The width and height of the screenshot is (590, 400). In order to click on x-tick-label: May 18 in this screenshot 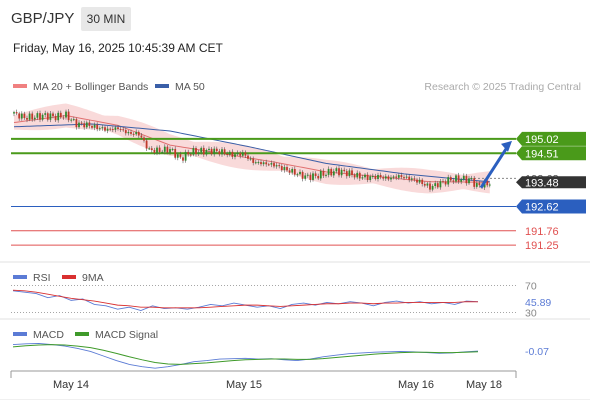, I will do `click(484, 385)`.